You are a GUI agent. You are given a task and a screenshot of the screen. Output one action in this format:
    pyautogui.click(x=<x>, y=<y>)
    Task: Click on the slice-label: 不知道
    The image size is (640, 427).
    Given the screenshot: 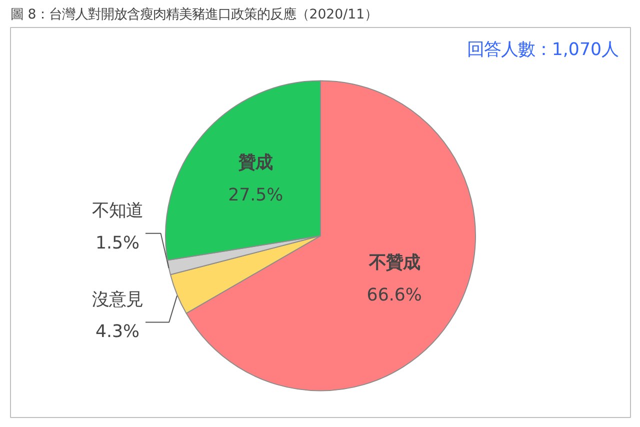 What is the action you would take?
    pyautogui.click(x=117, y=211)
    